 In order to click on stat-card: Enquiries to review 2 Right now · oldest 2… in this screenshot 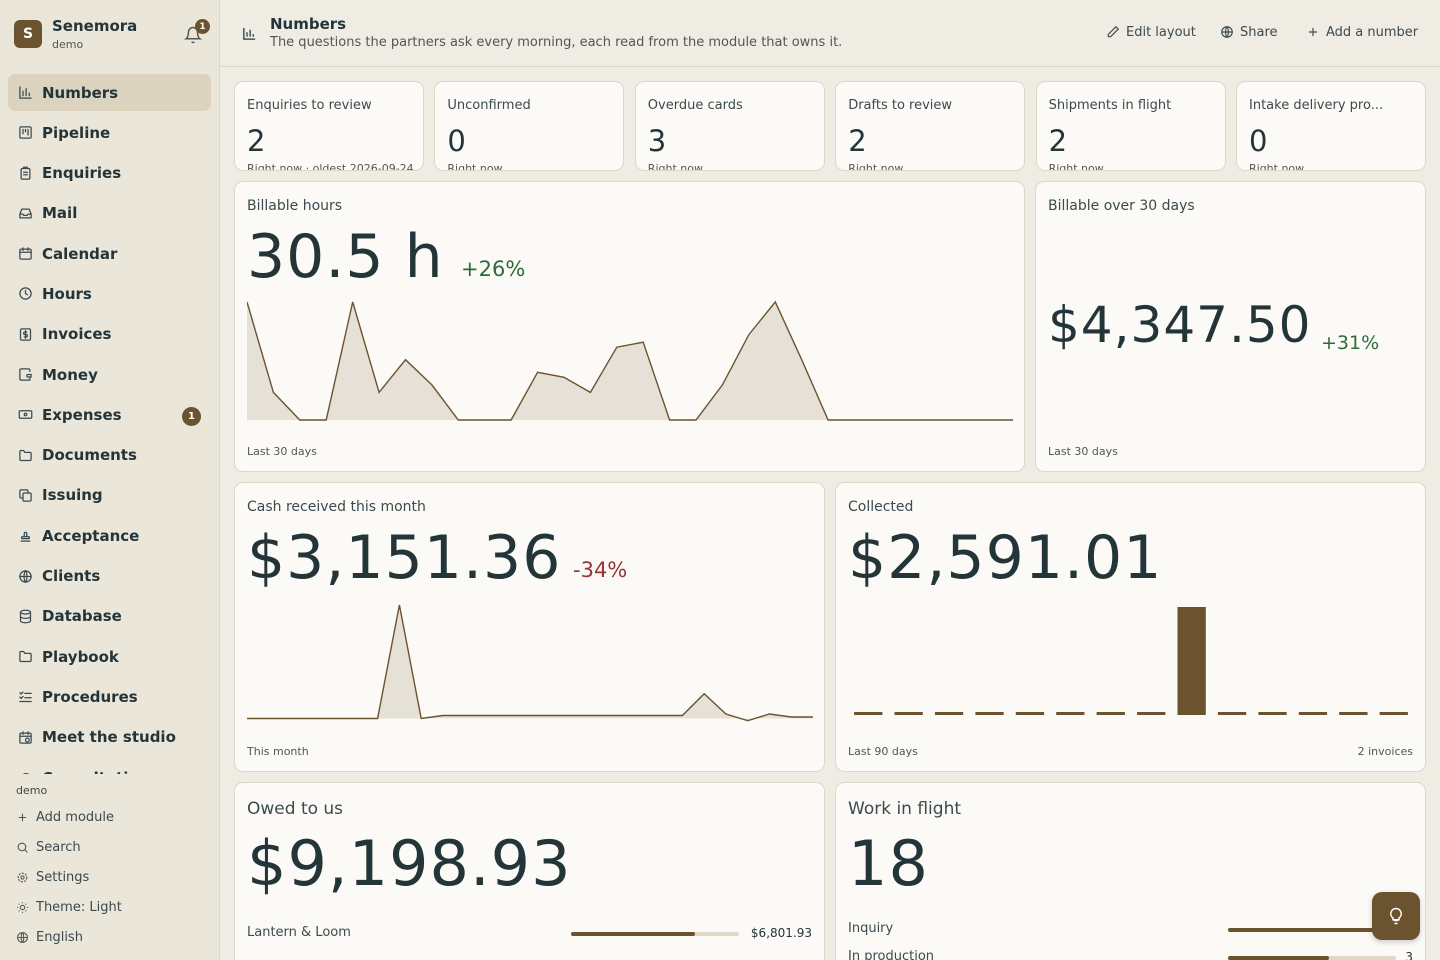, I will do `click(329, 126)`.